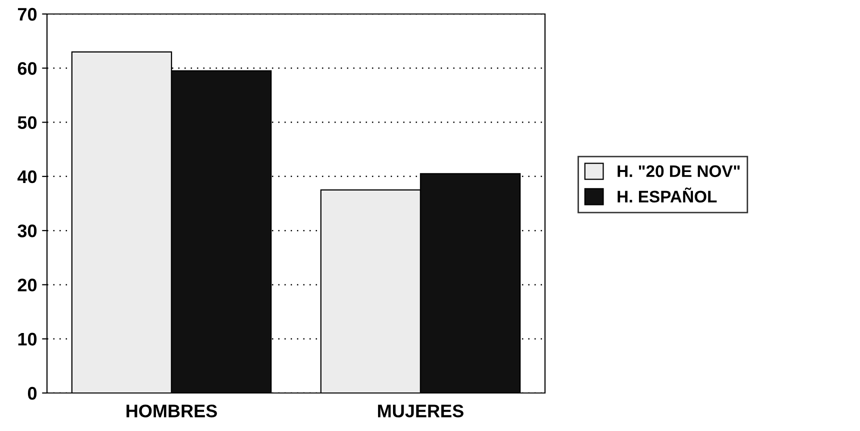 This screenshot has width=860, height=431. I want to click on y-tick-label: 30, so click(27, 231).